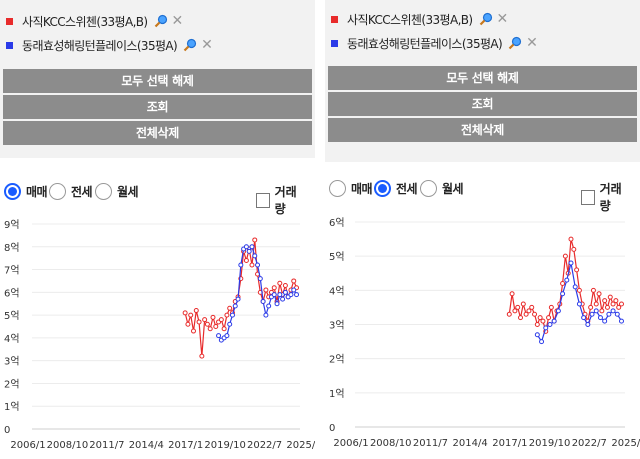 This screenshot has width=640, height=459. I want to click on y-tick-label: 0, so click(7, 430).